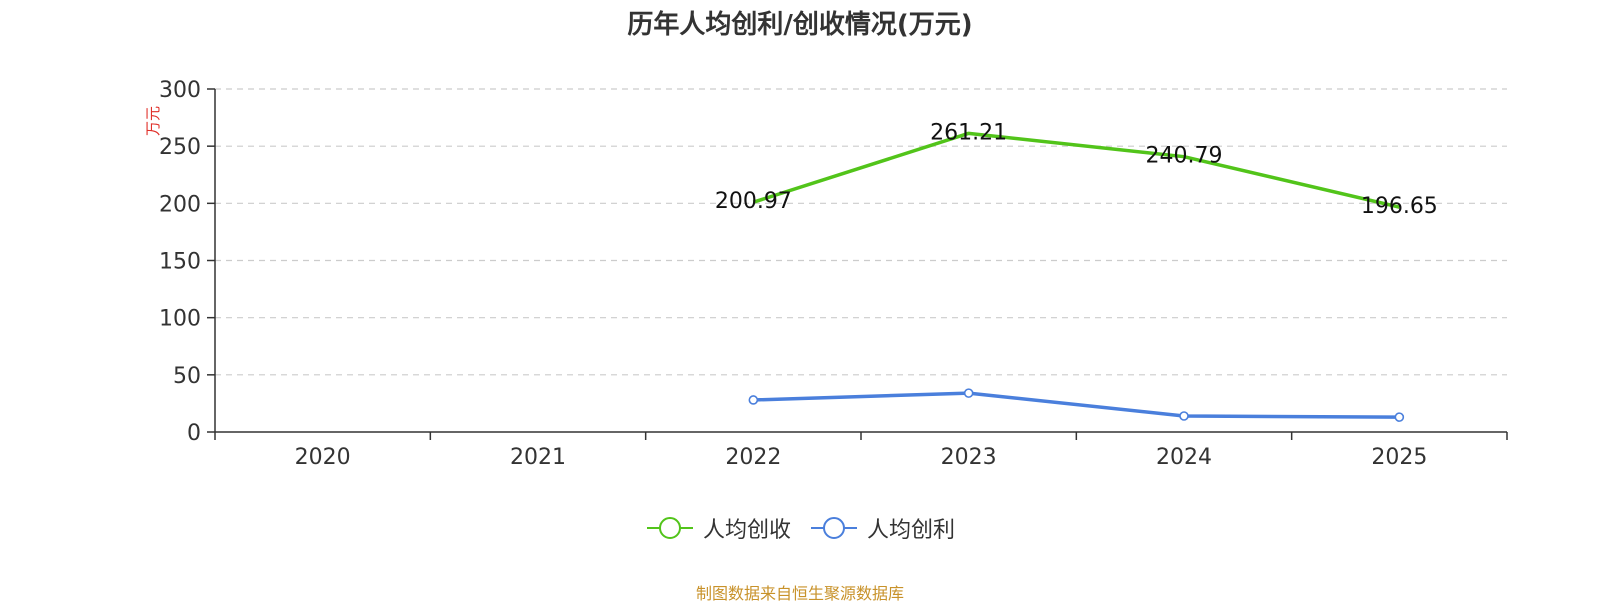 The width and height of the screenshot is (1600, 604). Describe the element at coordinates (753, 457) in the screenshot. I see `x-tick-label: 2022` at that location.